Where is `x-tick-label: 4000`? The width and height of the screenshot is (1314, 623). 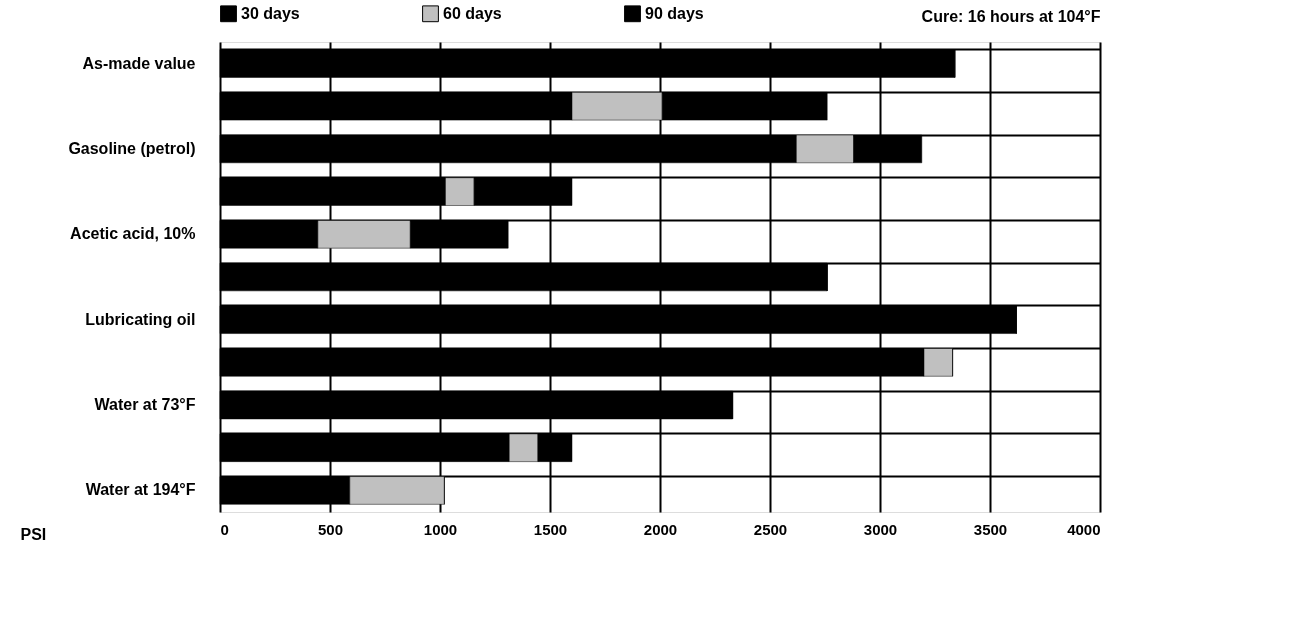 x-tick-label: 4000 is located at coordinates (1084, 529).